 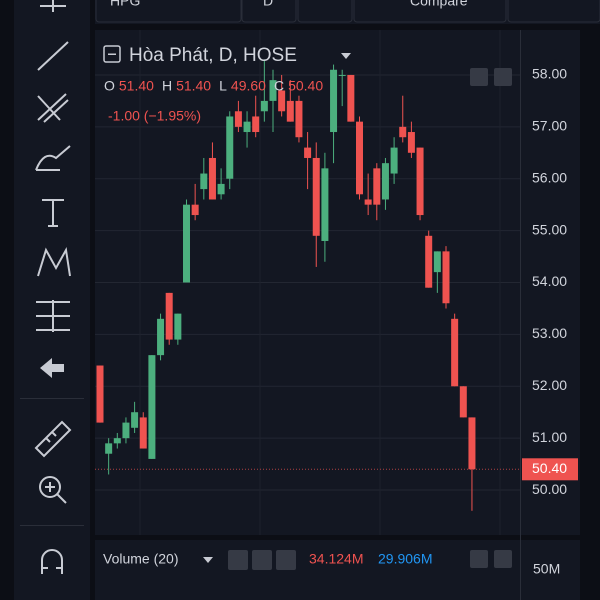 What do you see at coordinates (52, 561) in the screenshot?
I see `magnet-icon` at bounding box center [52, 561].